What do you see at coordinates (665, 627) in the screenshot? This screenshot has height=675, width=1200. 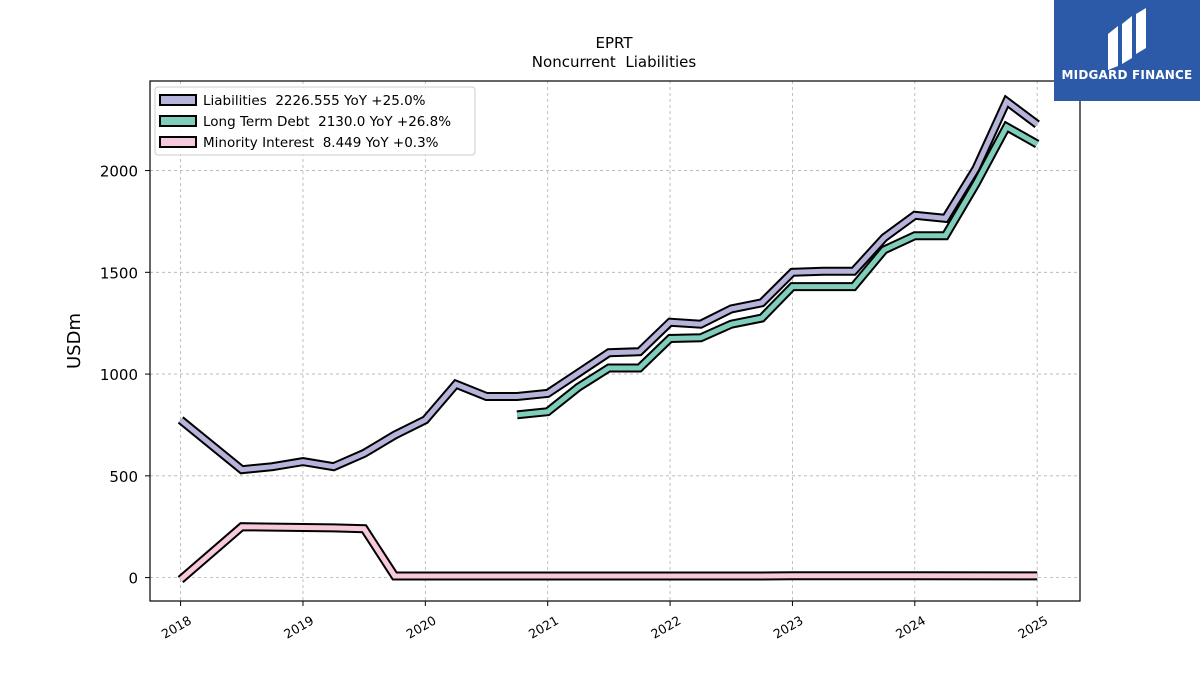 I see `x-tick-label: 2022` at bounding box center [665, 627].